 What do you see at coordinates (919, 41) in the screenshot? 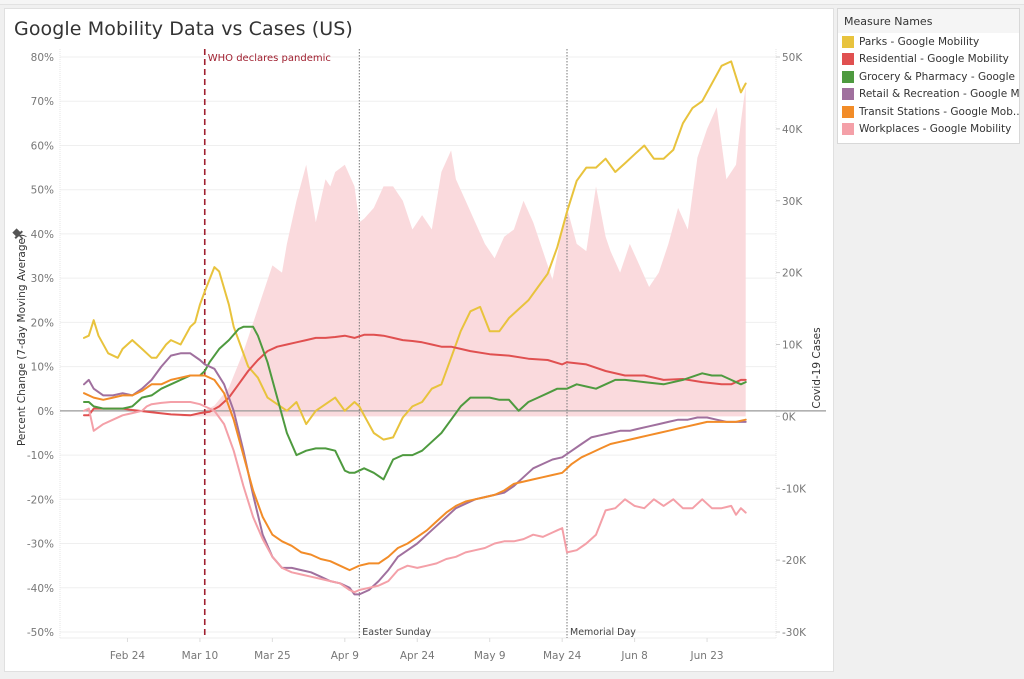
I see `legend-label: Parks - Google Mobility` at bounding box center [919, 41].